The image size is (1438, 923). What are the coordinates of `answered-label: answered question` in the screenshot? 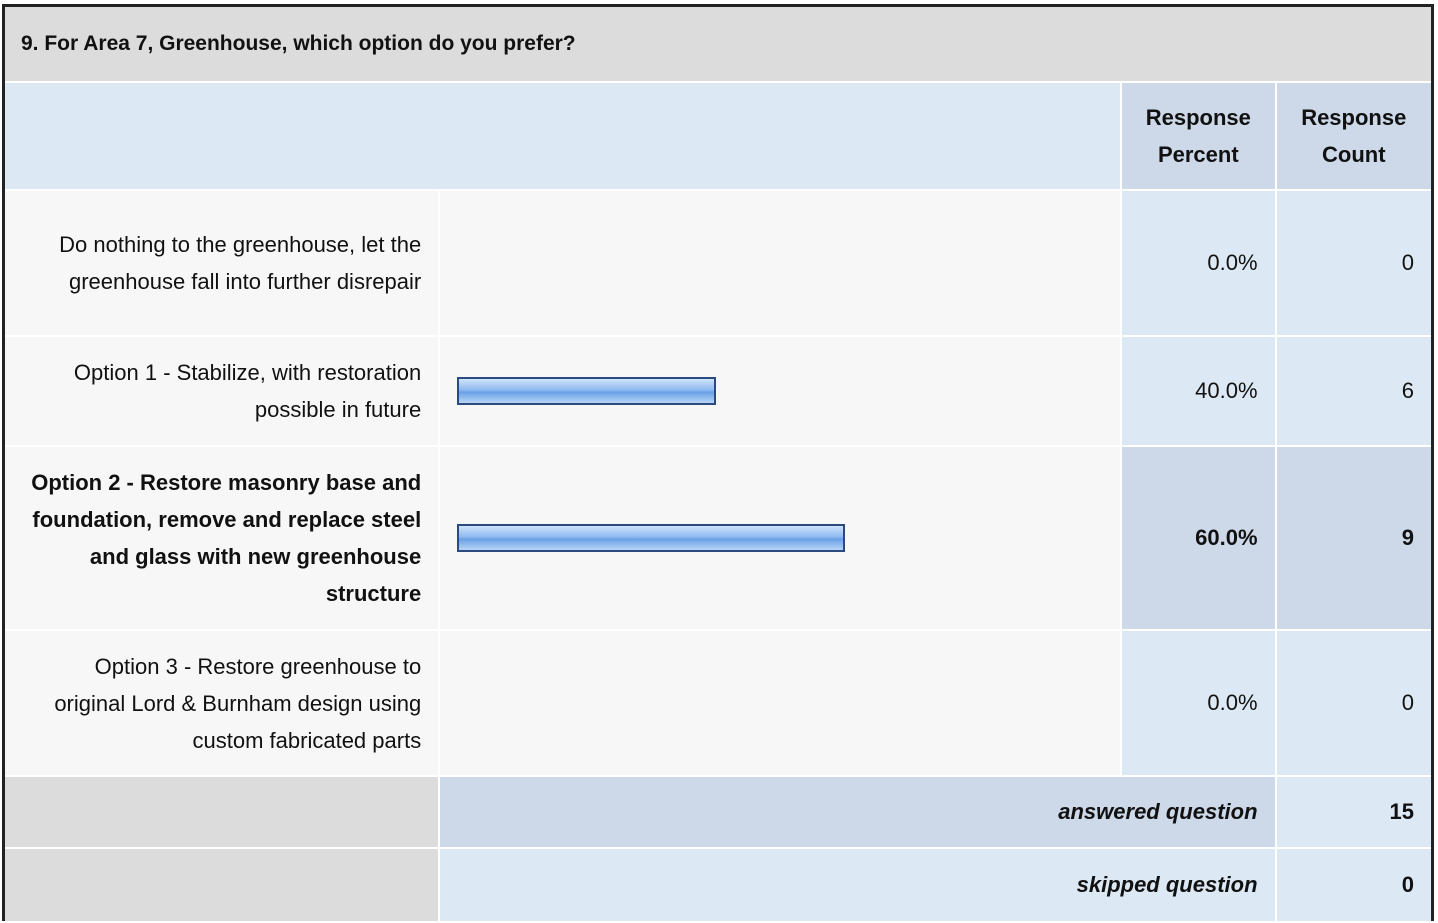 It's located at (857, 812).